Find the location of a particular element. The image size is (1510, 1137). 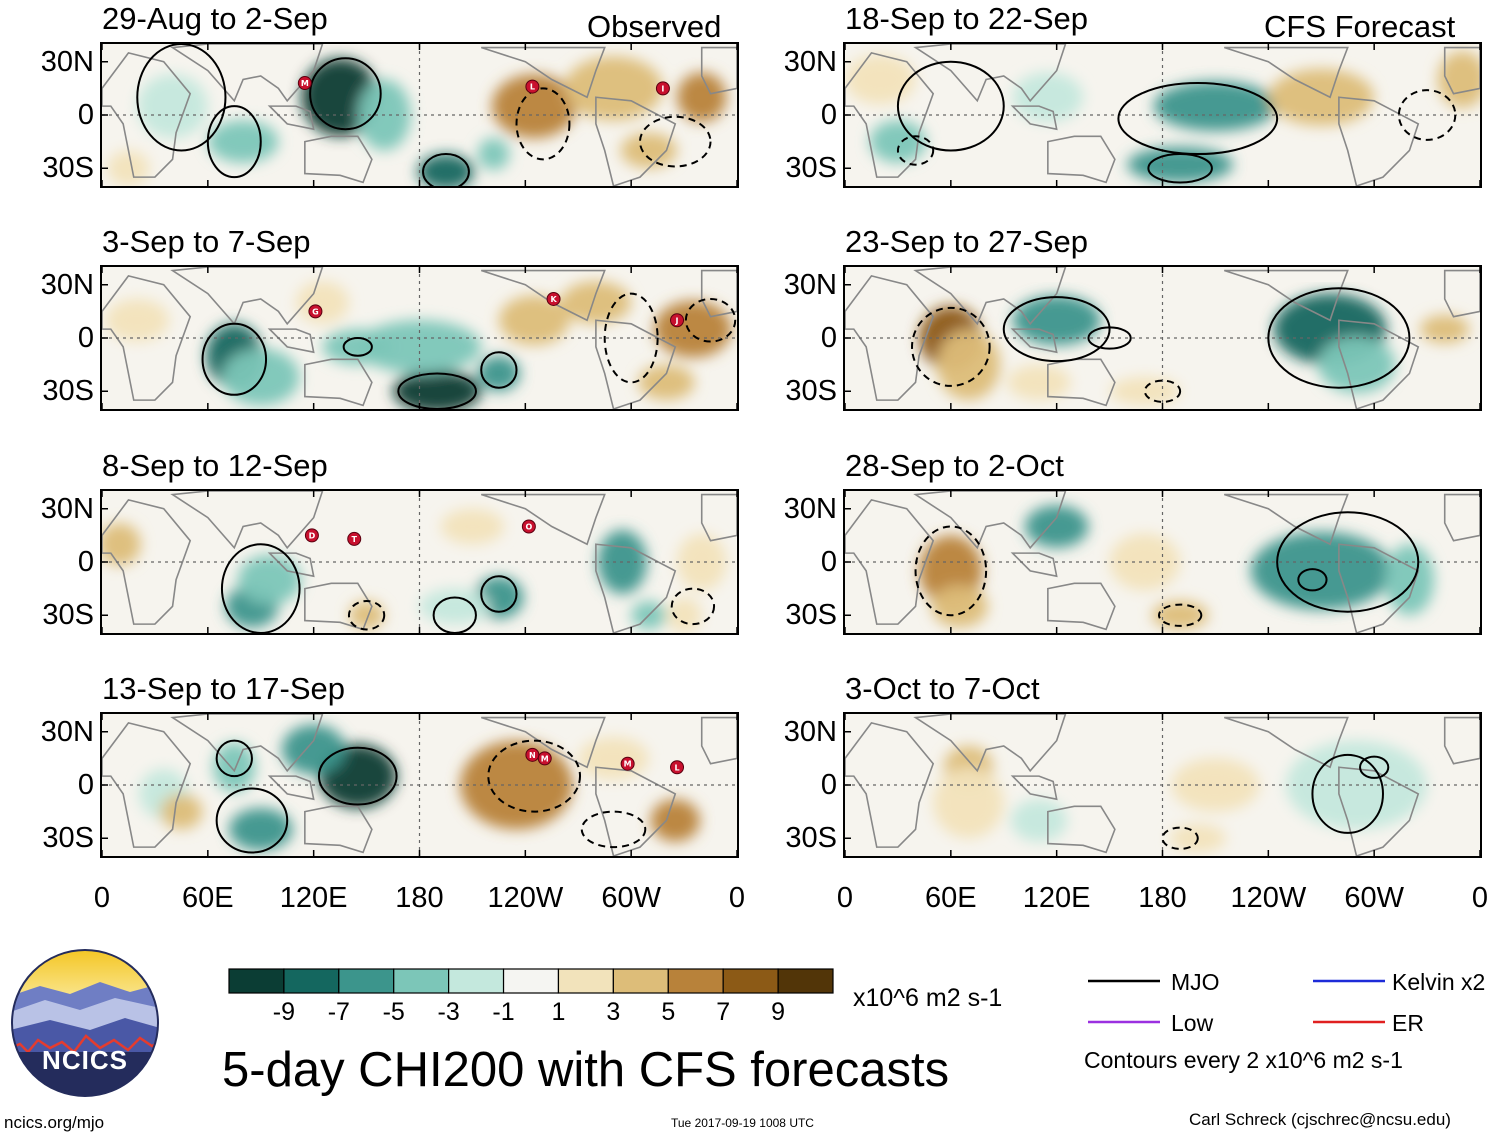

storm-marker: G is located at coordinates (315, 311).